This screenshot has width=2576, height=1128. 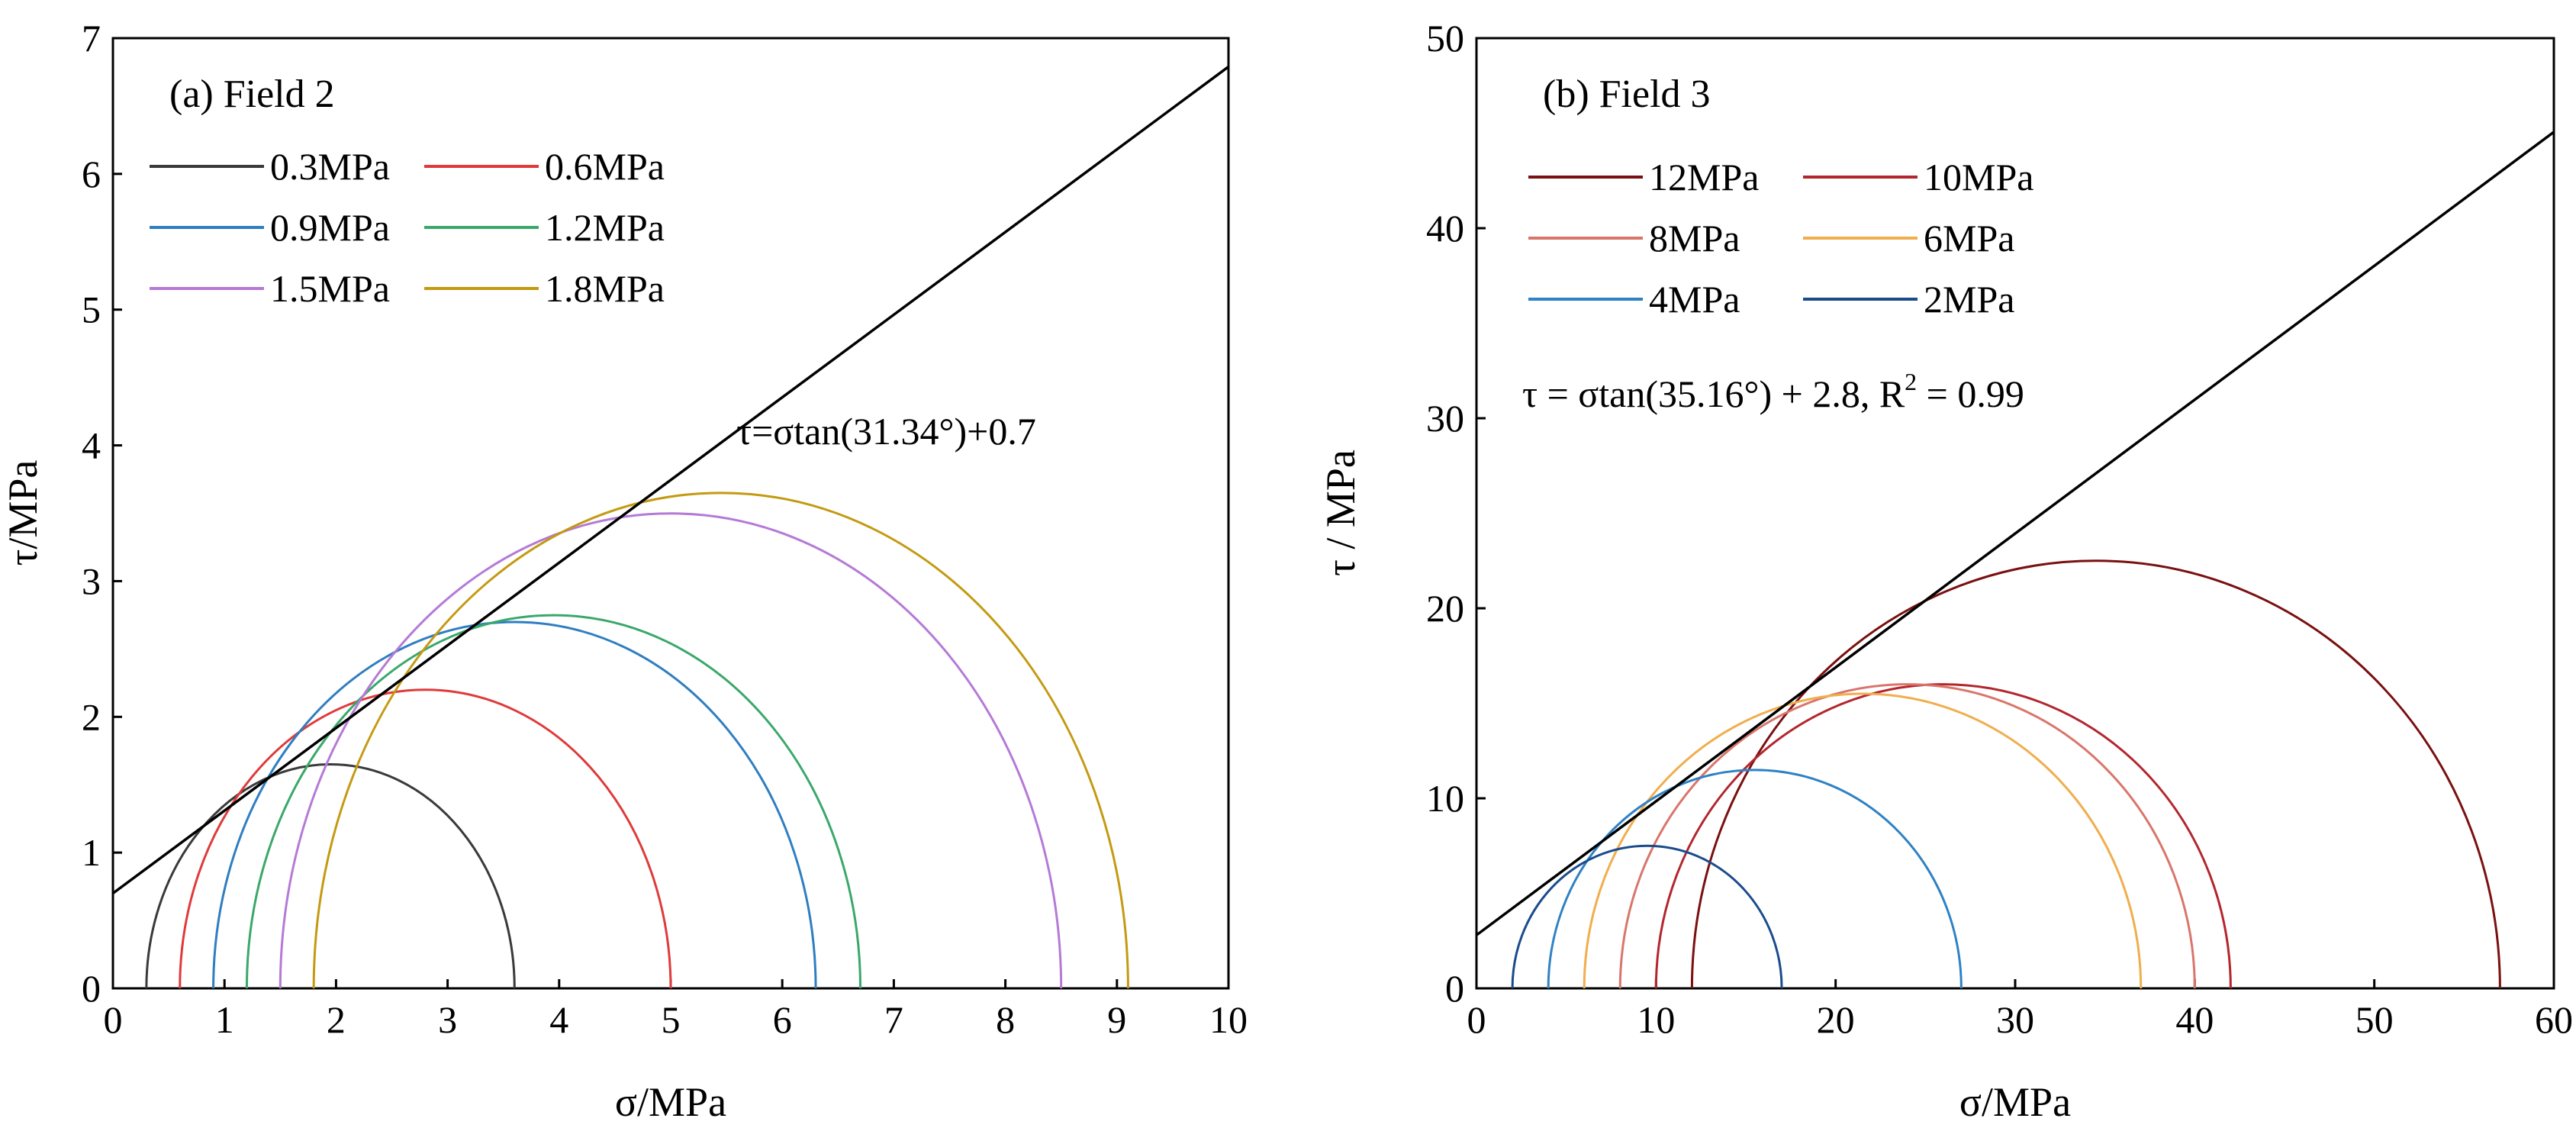 I want to click on legend-label-4MPa: 4MPa, so click(x=1694, y=299).